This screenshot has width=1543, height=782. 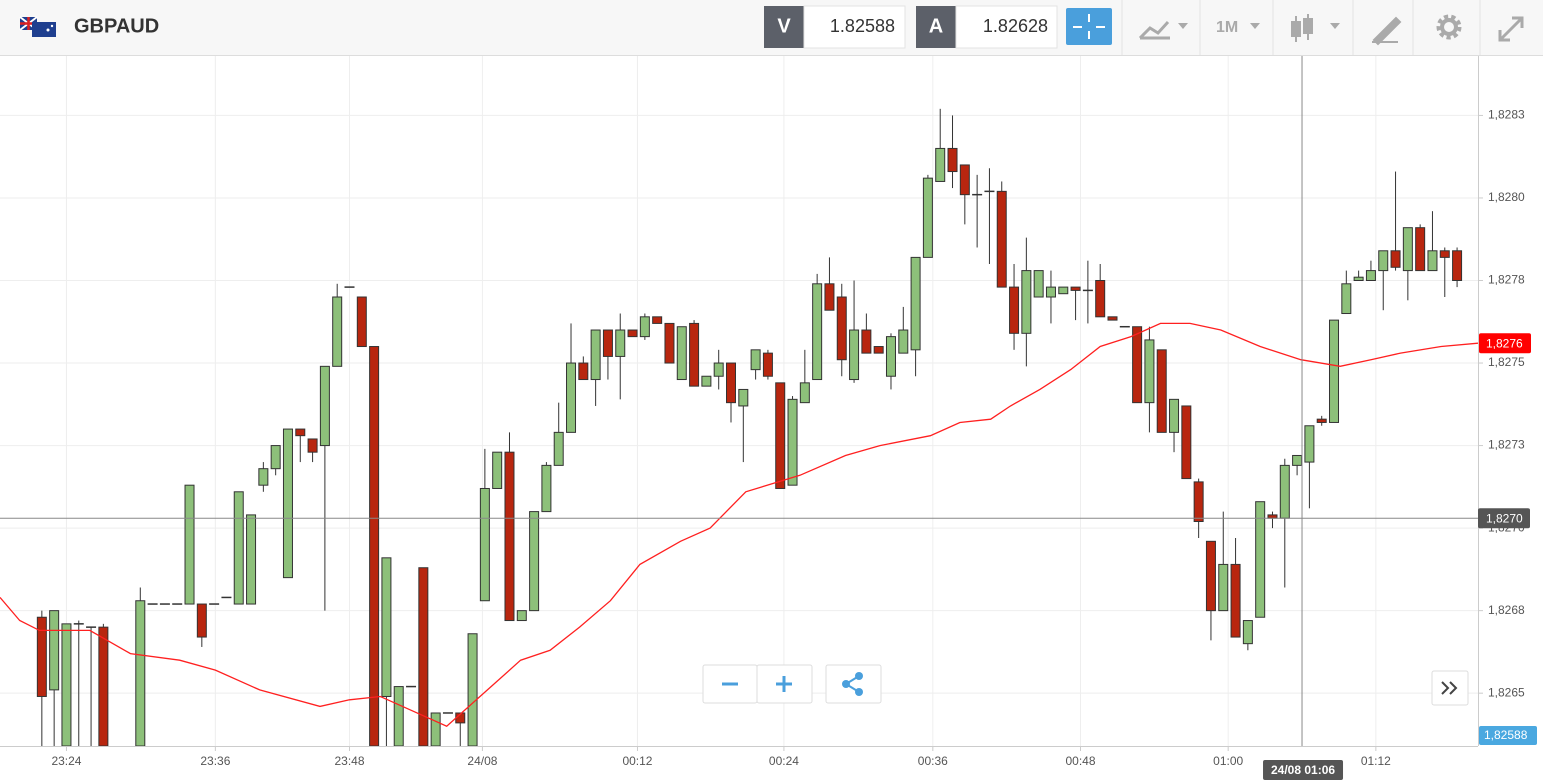 I want to click on ask-label: A, so click(x=936, y=26).